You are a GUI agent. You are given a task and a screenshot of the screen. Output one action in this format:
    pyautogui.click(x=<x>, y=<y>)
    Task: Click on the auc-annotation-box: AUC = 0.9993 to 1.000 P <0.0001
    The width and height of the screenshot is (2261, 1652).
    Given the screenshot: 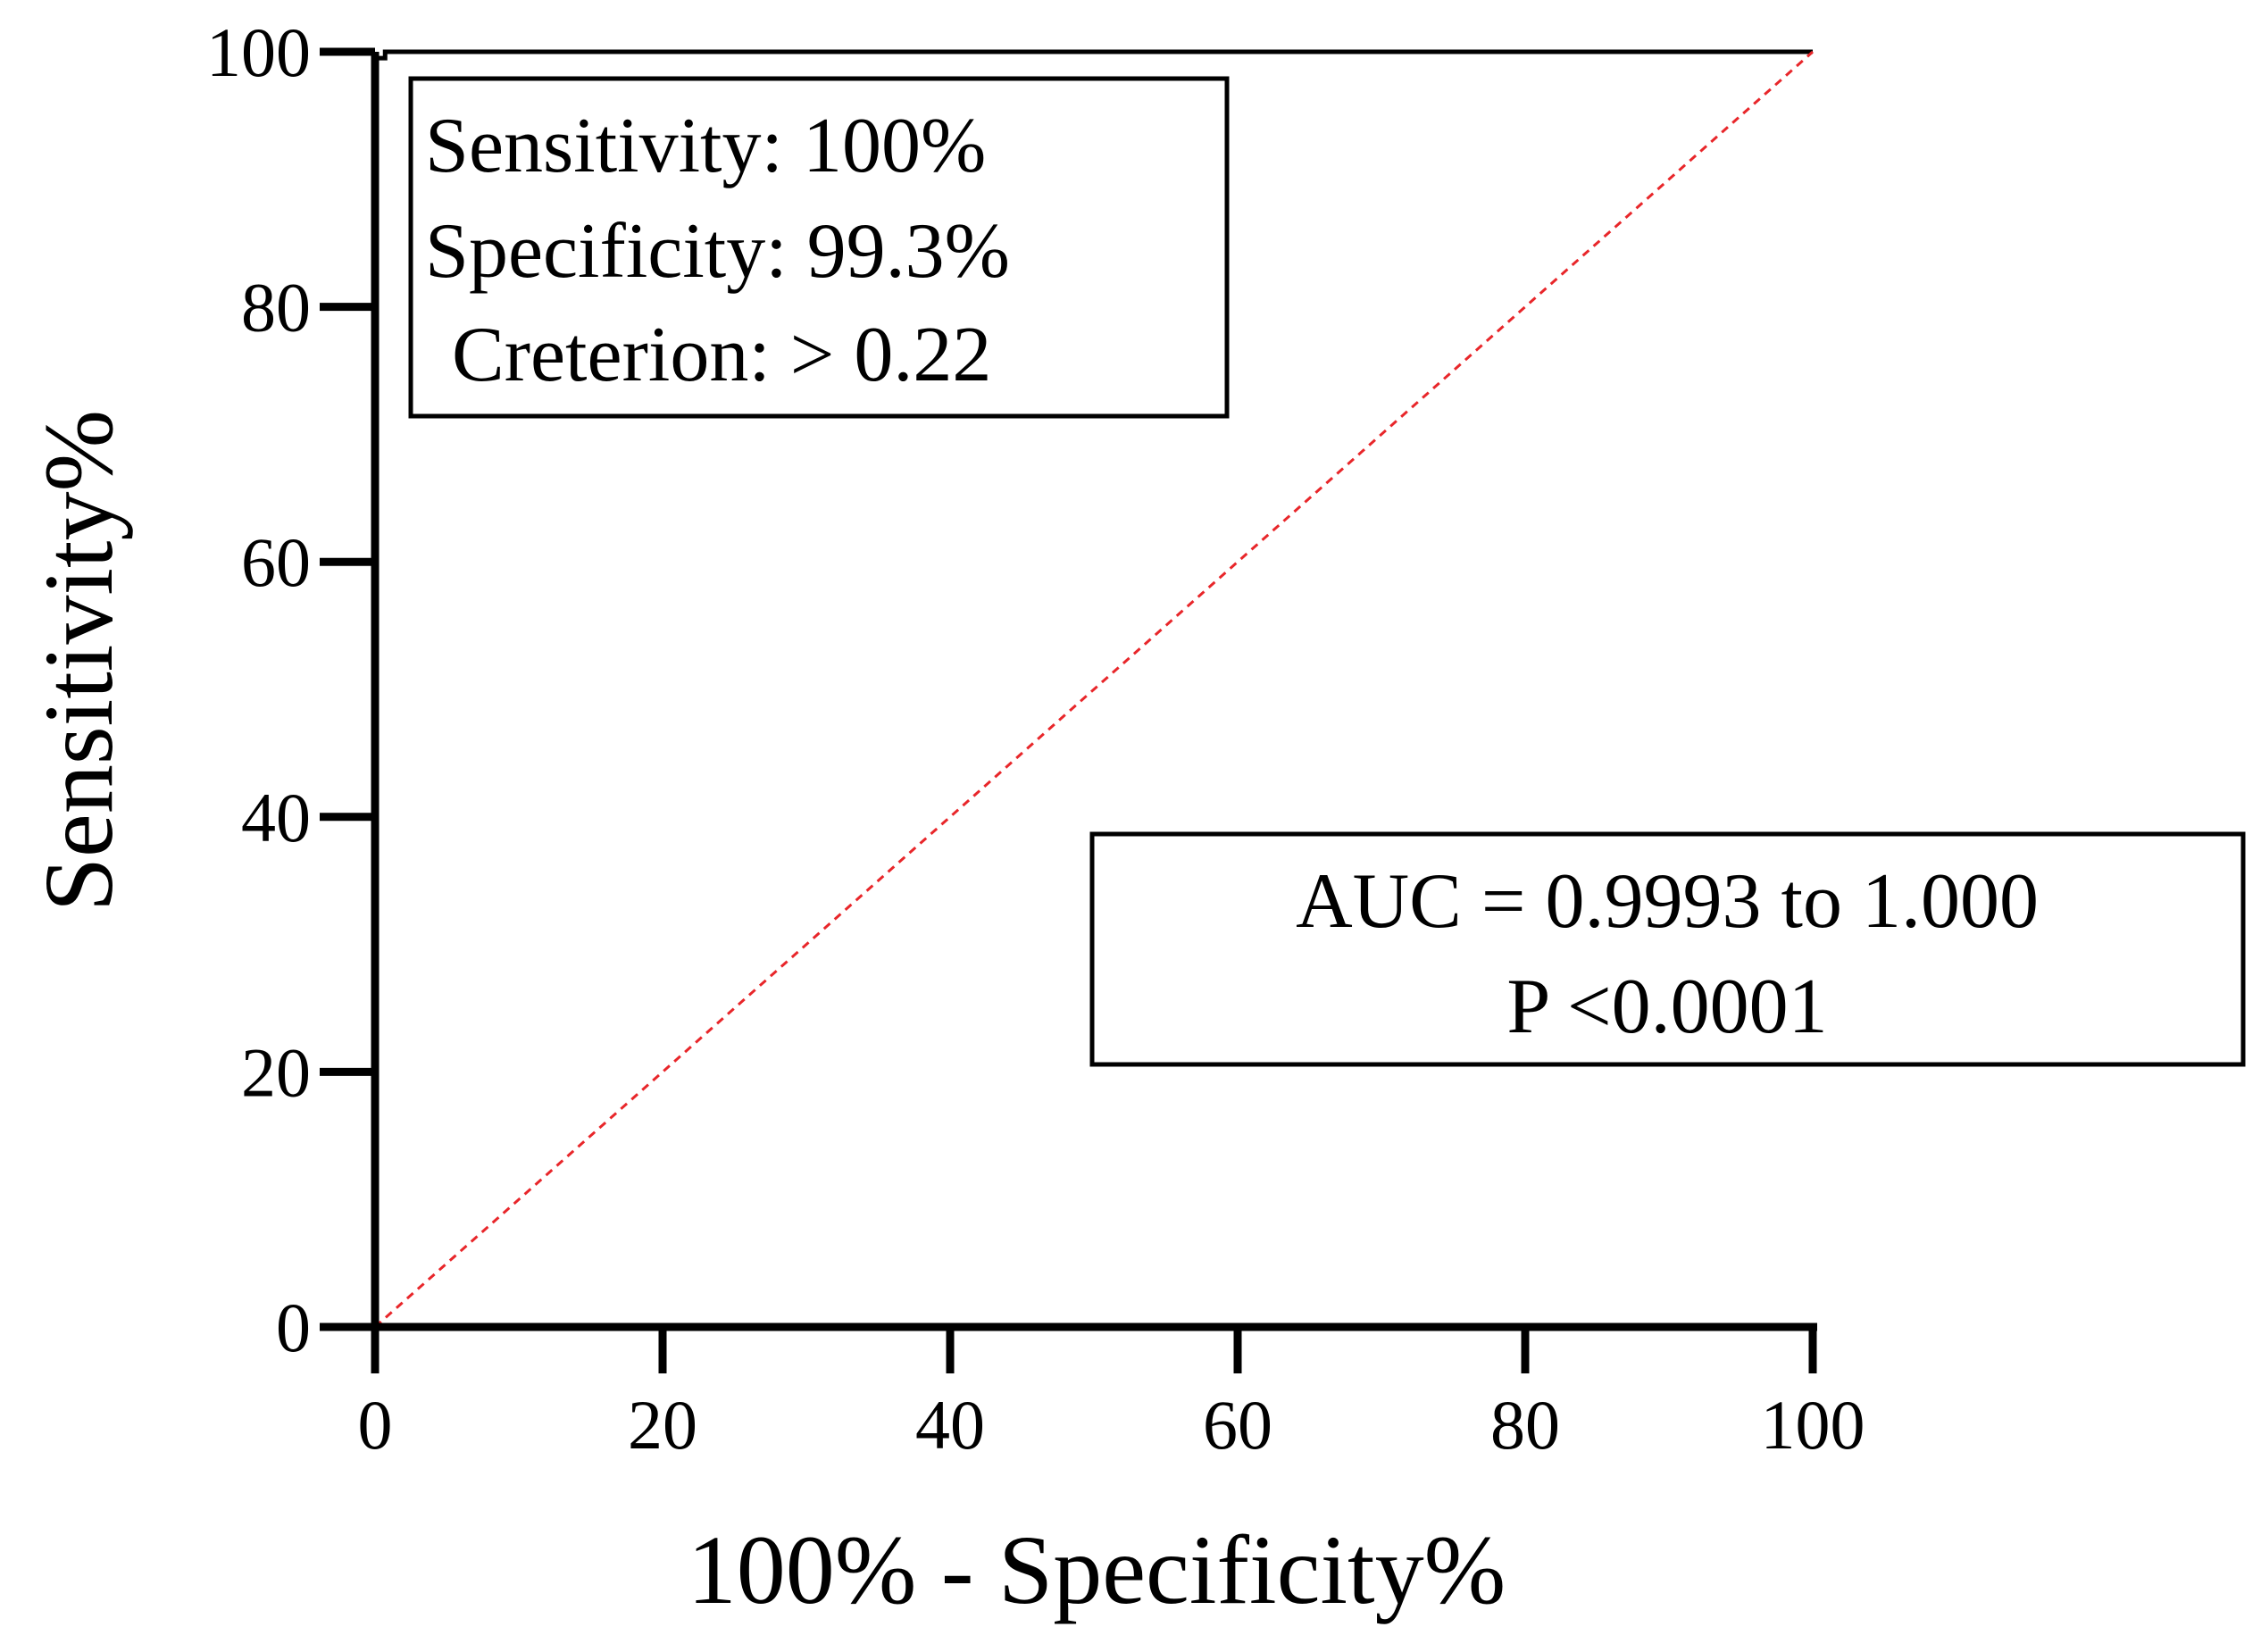 What is the action you would take?
    pyautogui.click(x=1667, y=949)
    